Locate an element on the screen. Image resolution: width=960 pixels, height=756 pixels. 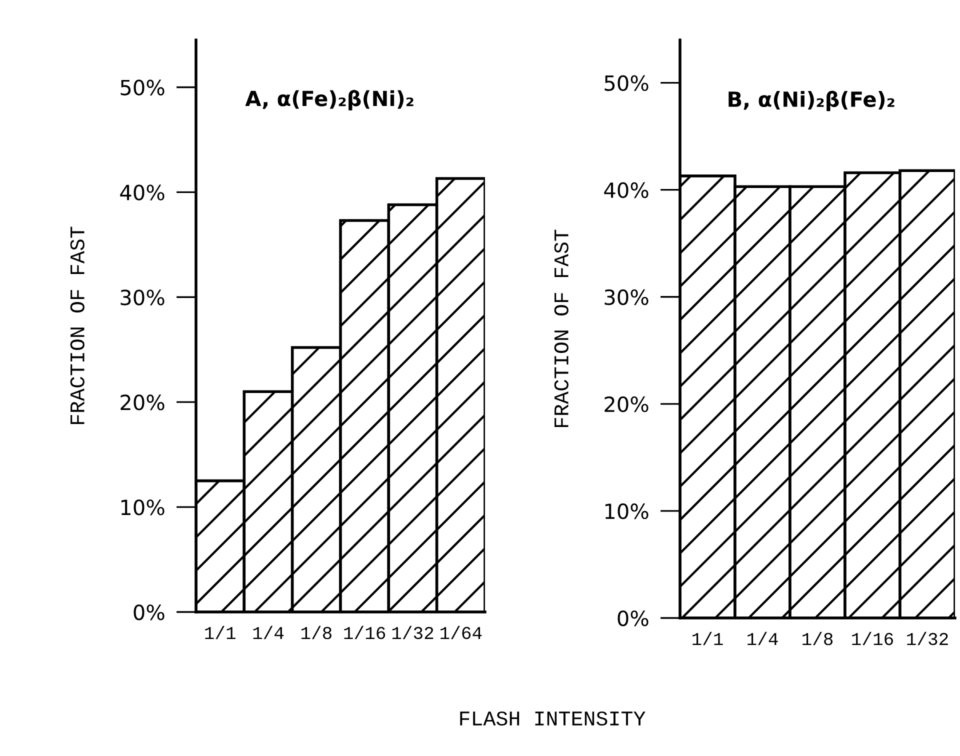
text: A, α(Fe)₂β(Ni)₂ is located at coordinates (329, 100).